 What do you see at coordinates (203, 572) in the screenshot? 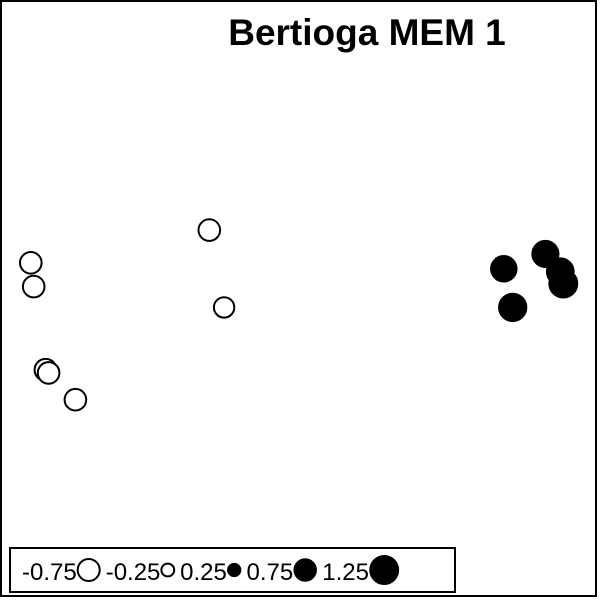
I see `legend-label-3: 0.25` at bounding box center [203, 572].